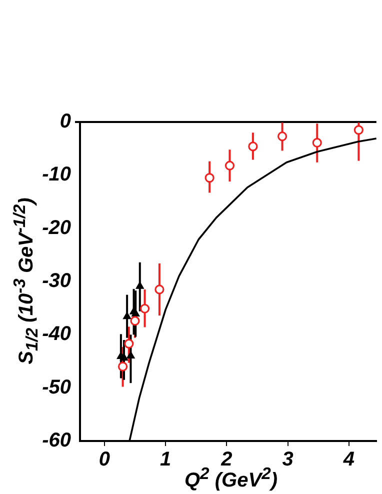 The width and height of the screenshot is (382, 494). I want to click on y-tick-label: 0, so click(65, 121).